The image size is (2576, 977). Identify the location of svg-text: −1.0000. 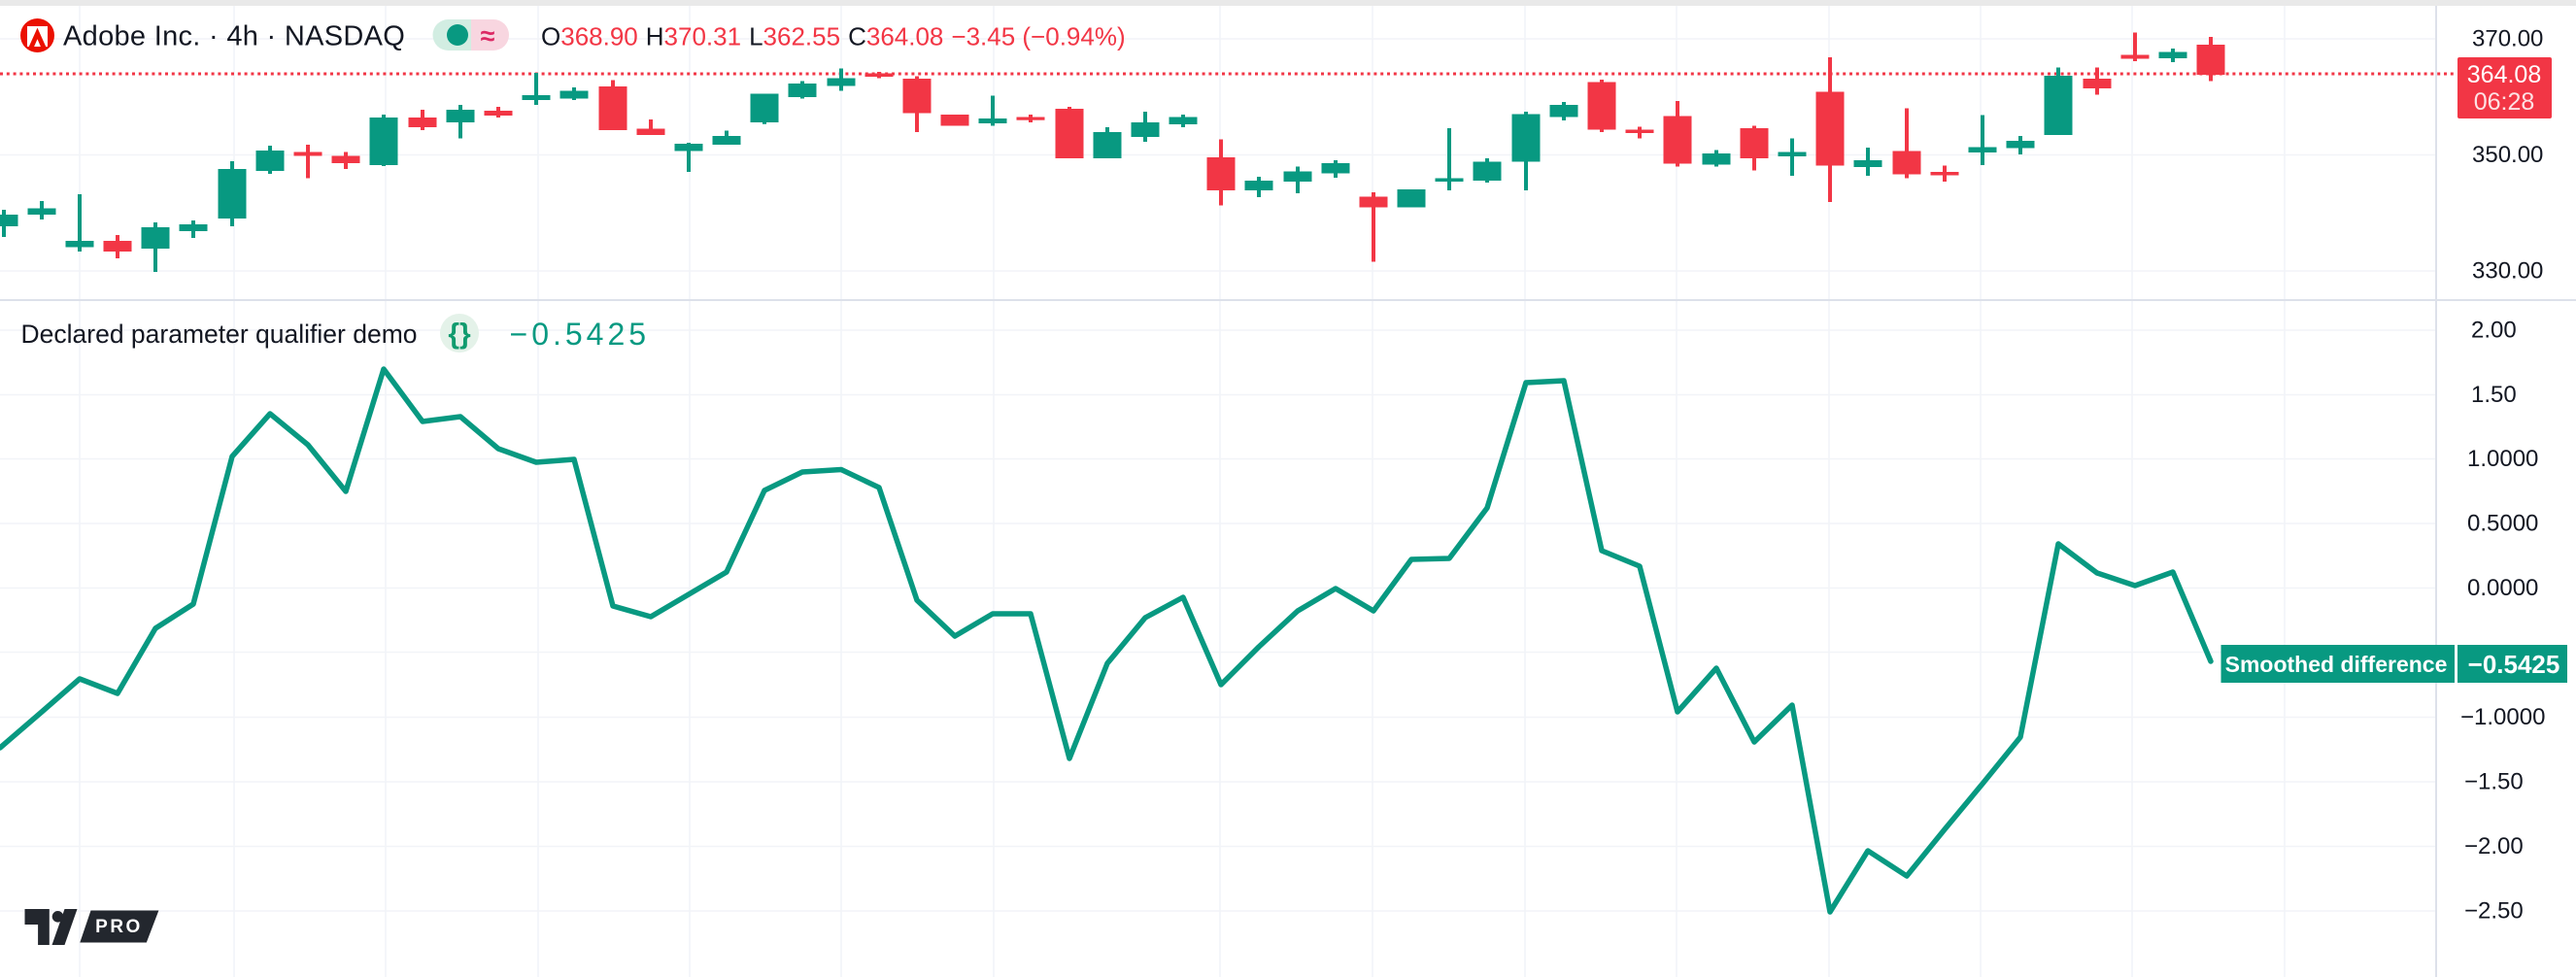
(2502, 717).